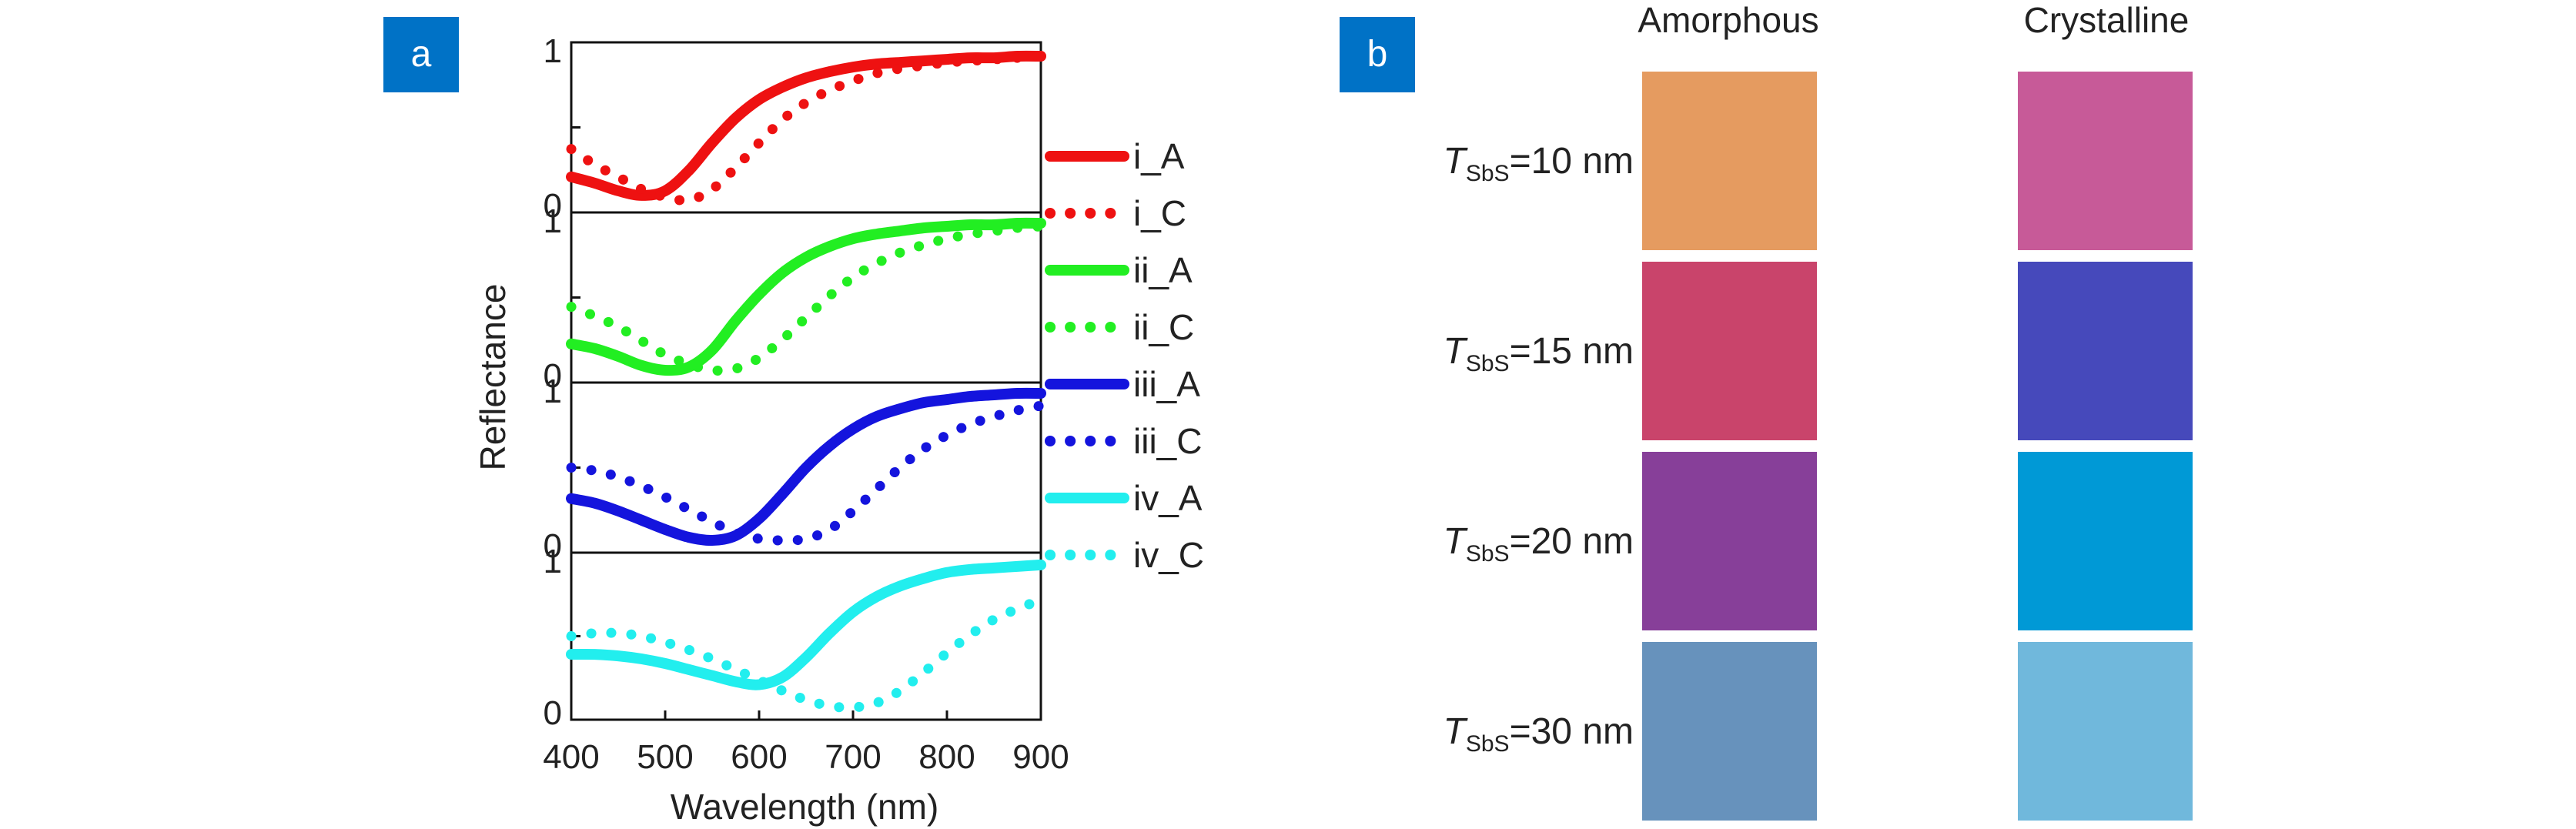 This screenshot has height=829, width=2576. I want to click on legend-item-ii-a: ii_A, so click(1119, 270).